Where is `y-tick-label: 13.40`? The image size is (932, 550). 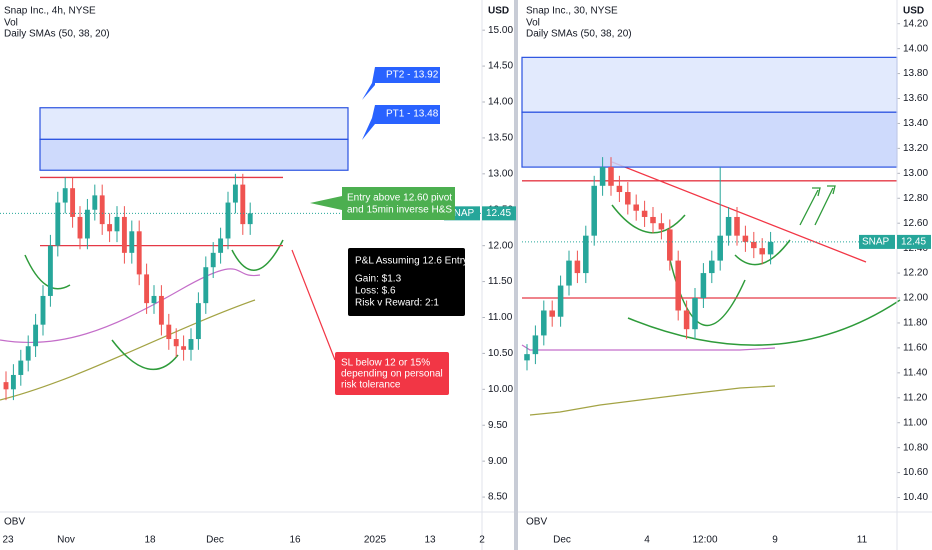 y-tick-label: 13.40 is located at coordinates (915, 123).